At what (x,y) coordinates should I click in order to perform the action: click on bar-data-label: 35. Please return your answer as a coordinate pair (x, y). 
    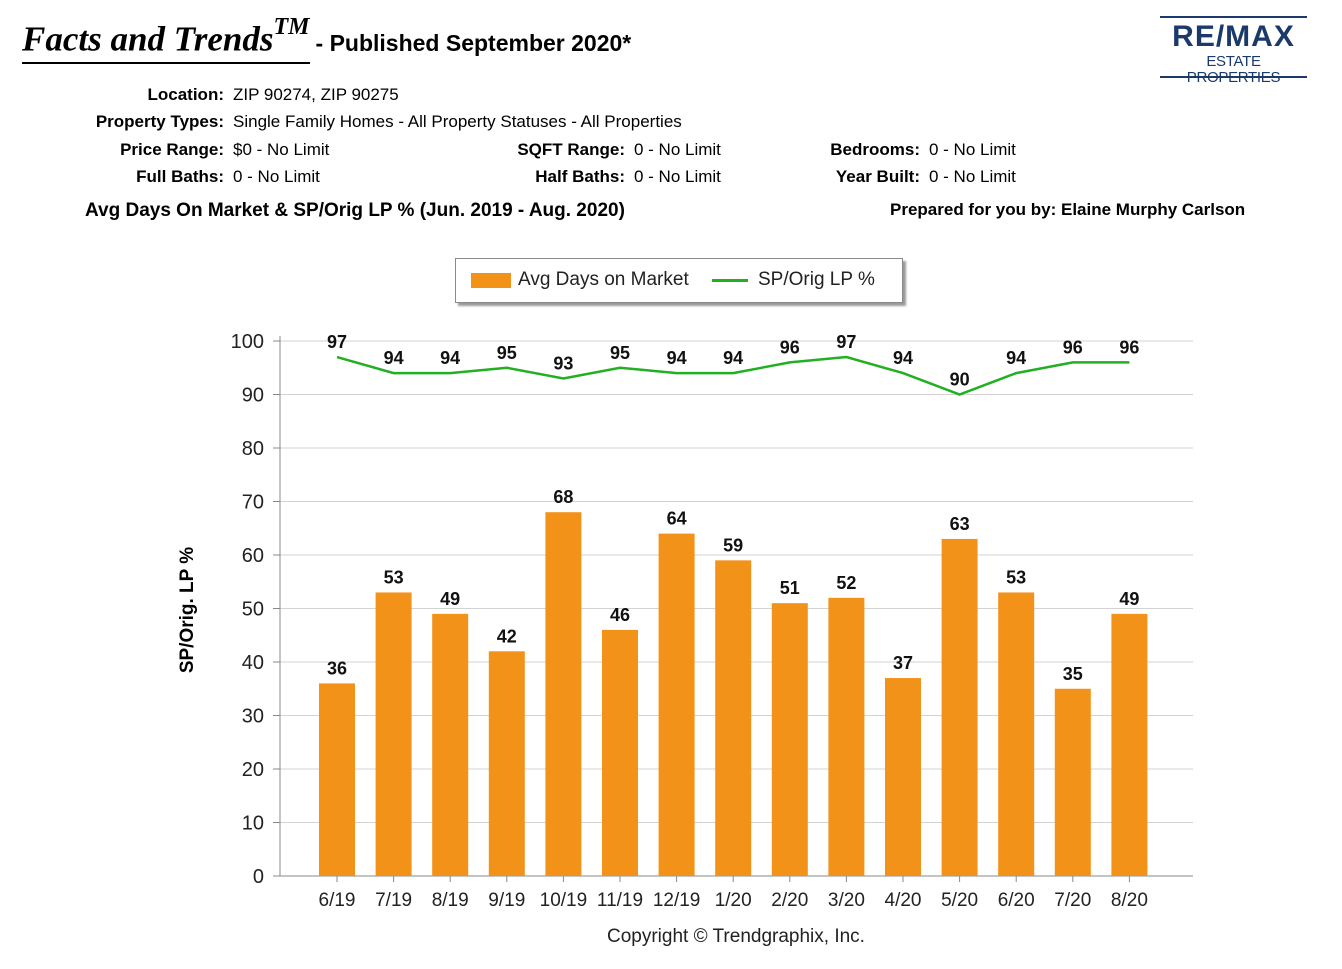
    Looking at the image, I should click on (1073, 674).